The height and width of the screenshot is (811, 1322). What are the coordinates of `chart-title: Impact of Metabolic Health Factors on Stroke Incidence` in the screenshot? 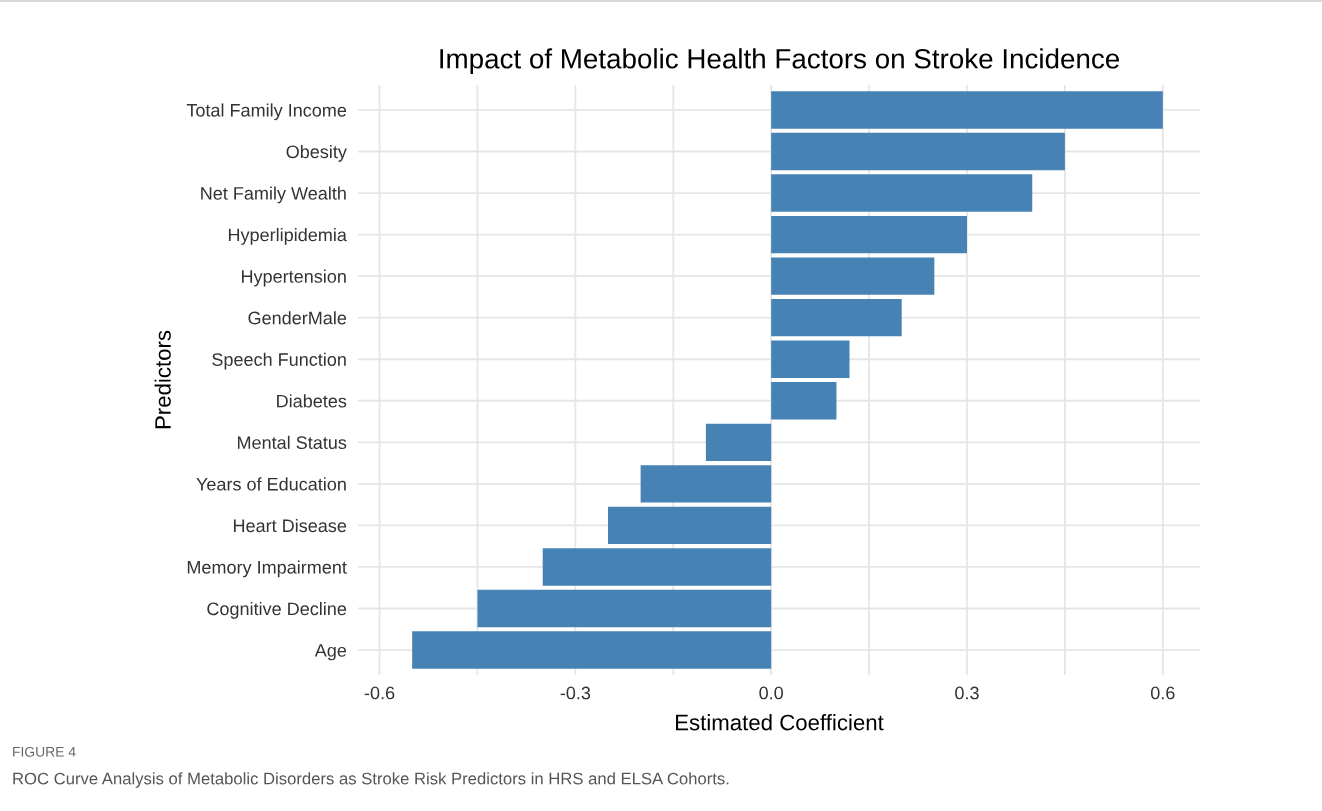 It's located at (779, 61).